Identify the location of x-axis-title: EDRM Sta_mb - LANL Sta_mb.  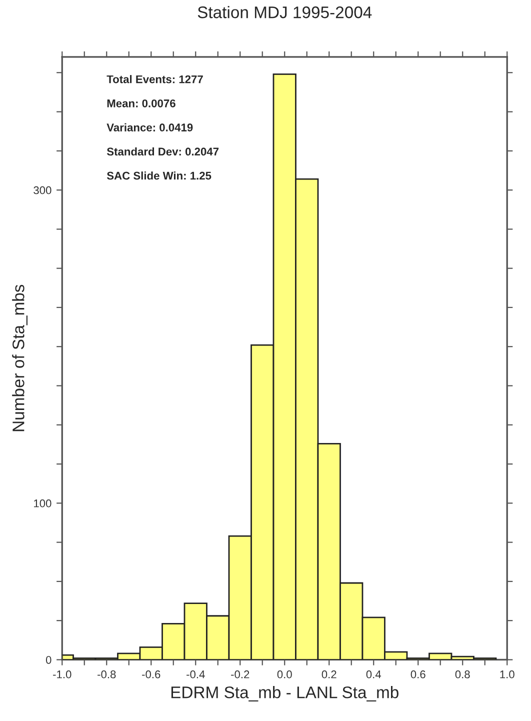
(284, 694).